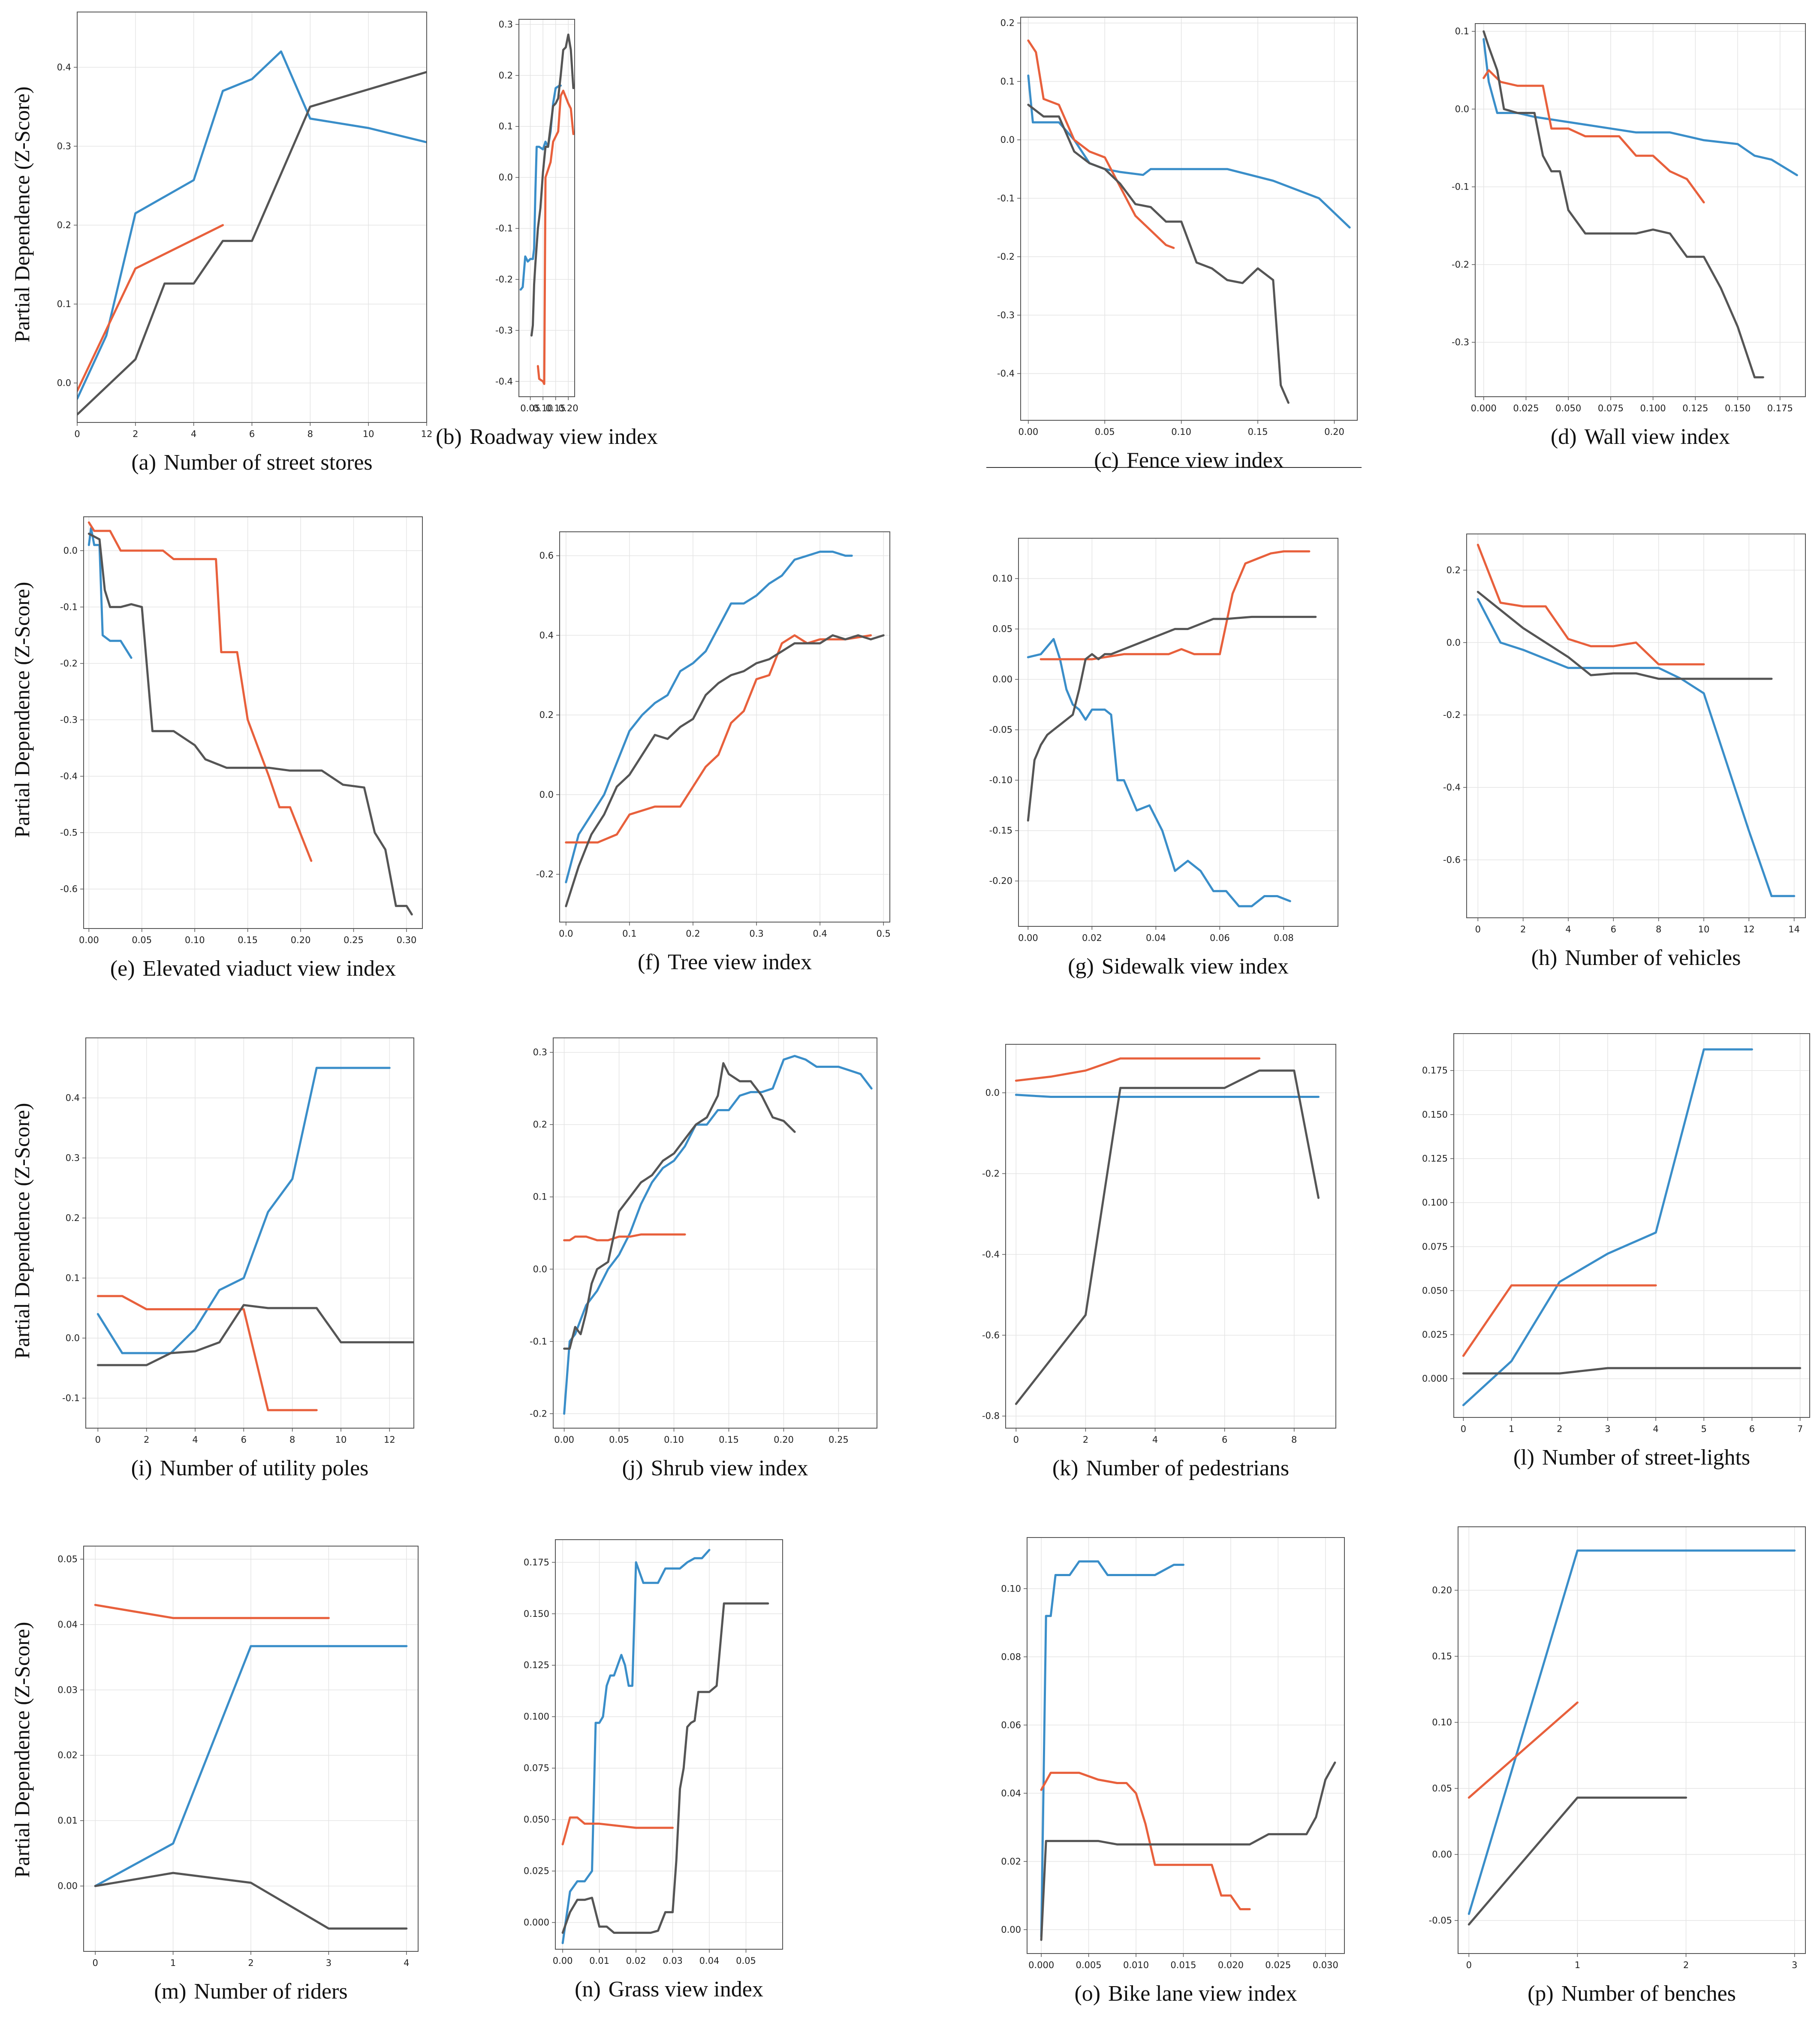  I want to click on panel-caption: (l) Number of street-lights, so click(1632, 1457).